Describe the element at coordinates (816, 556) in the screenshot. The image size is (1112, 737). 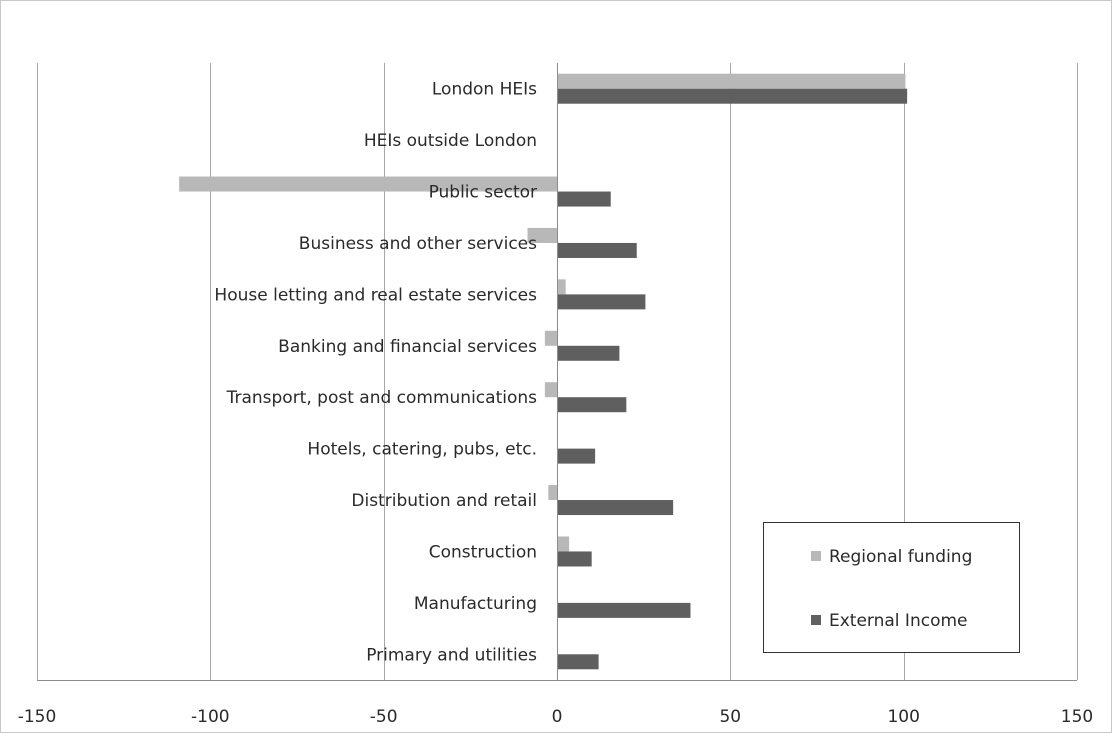
I see `legend-swatch-regional-funding` at that location.